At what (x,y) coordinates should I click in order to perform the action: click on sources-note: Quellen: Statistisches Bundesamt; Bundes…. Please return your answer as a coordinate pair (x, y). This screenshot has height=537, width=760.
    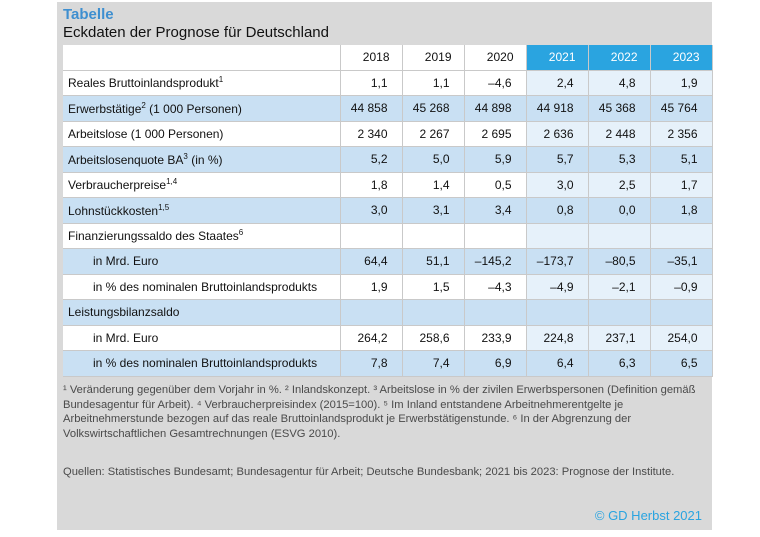
    Looking at the image, I should click on (369, 472).